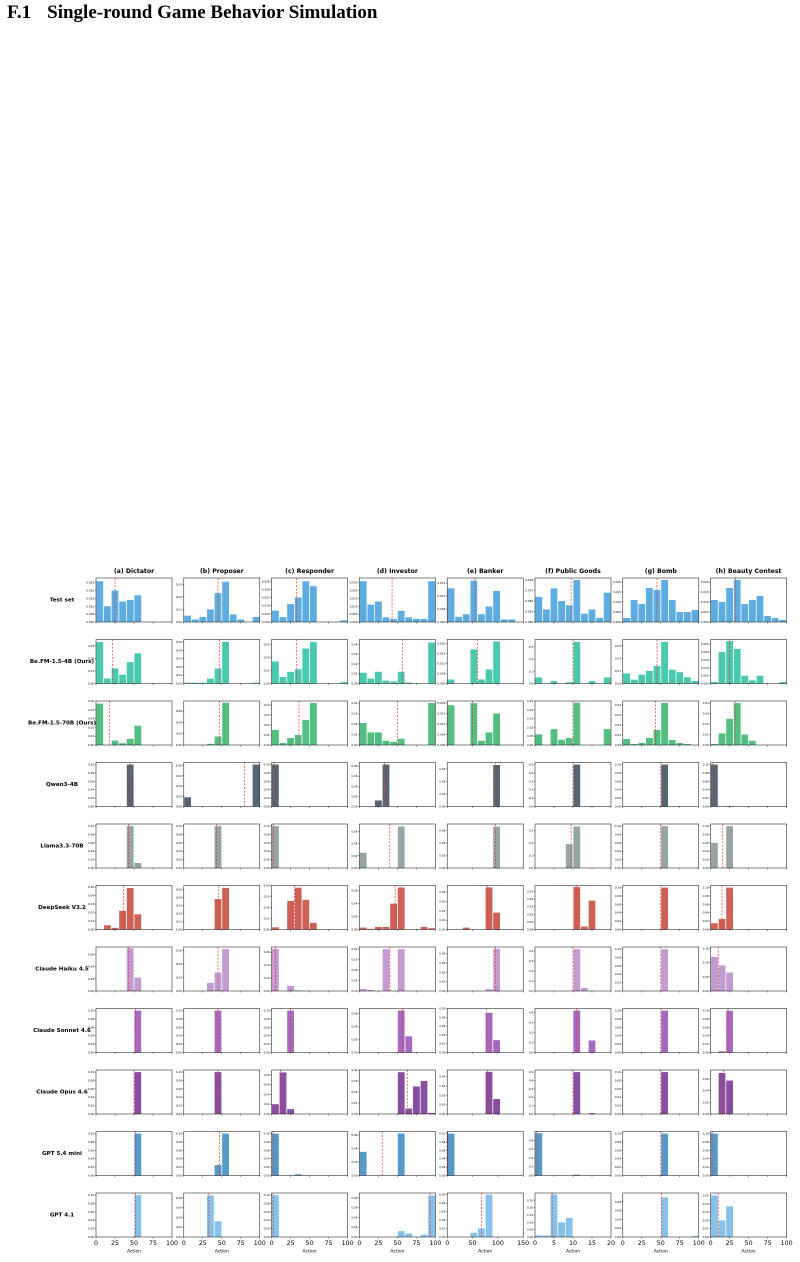 This screenshot has width=800, height=1262. Describe the element at coordinates (134, 571) in the screenshot. I see `column-title: (a) Dictator` at that location.